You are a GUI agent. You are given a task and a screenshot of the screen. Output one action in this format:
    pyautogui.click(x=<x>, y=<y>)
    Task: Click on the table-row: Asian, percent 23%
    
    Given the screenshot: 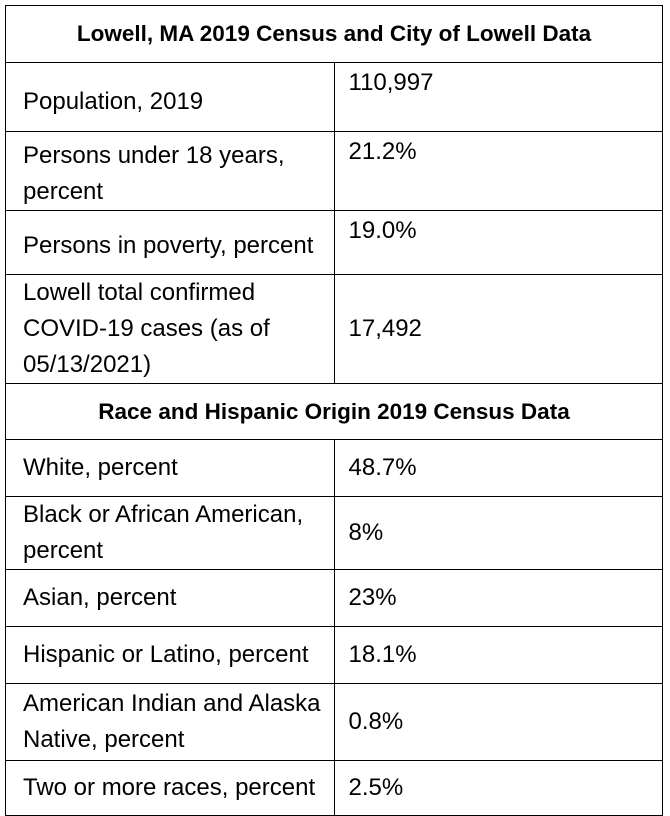 What is the action you would take?
    pyautogui.click(x=334, y=598)
    